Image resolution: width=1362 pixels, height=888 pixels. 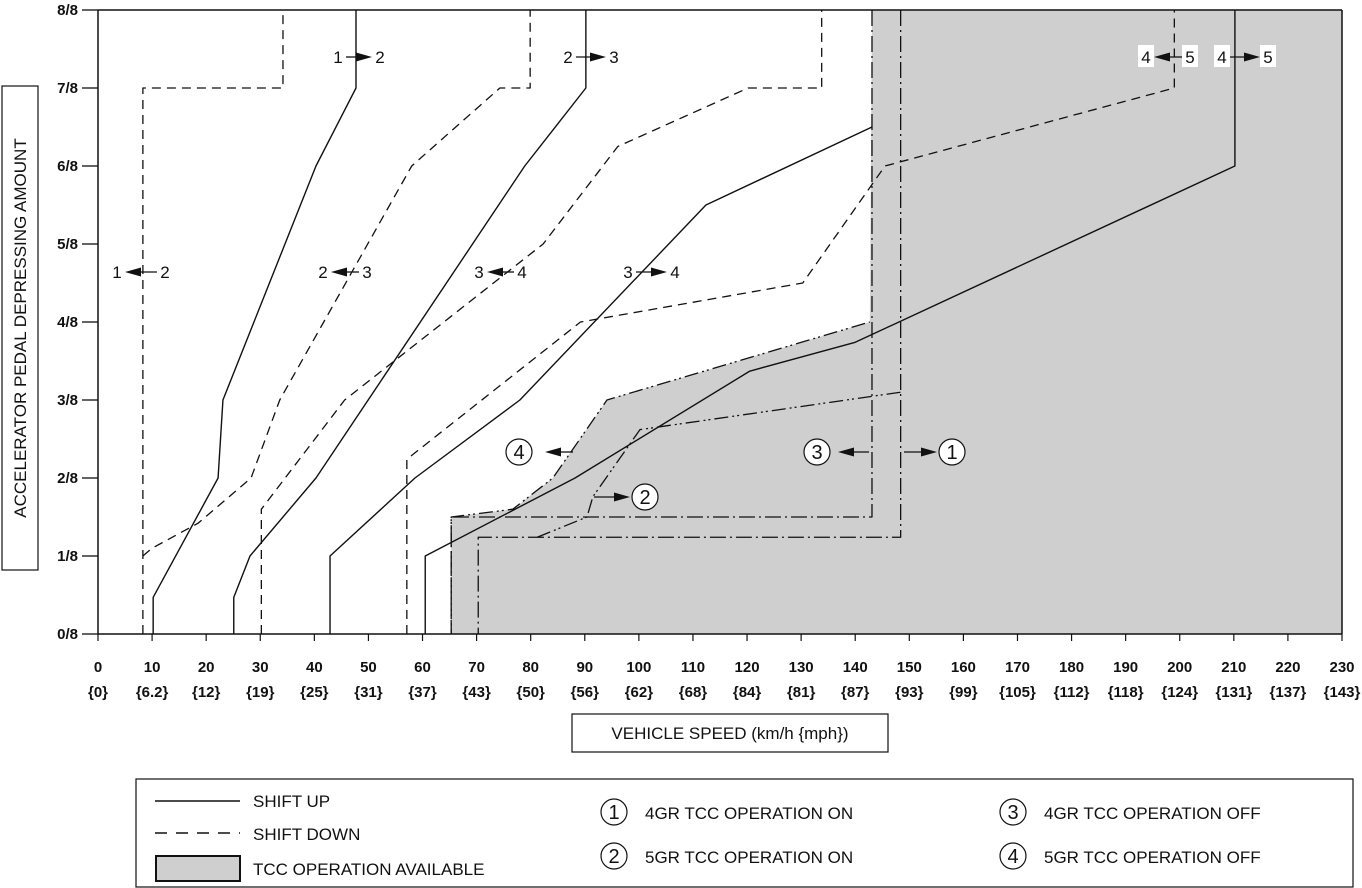 What do you see at coordinates (613, 813) in the screenshot?
I see `legend-circled-number-icon-number: 1` at bounding box center [613, 813].